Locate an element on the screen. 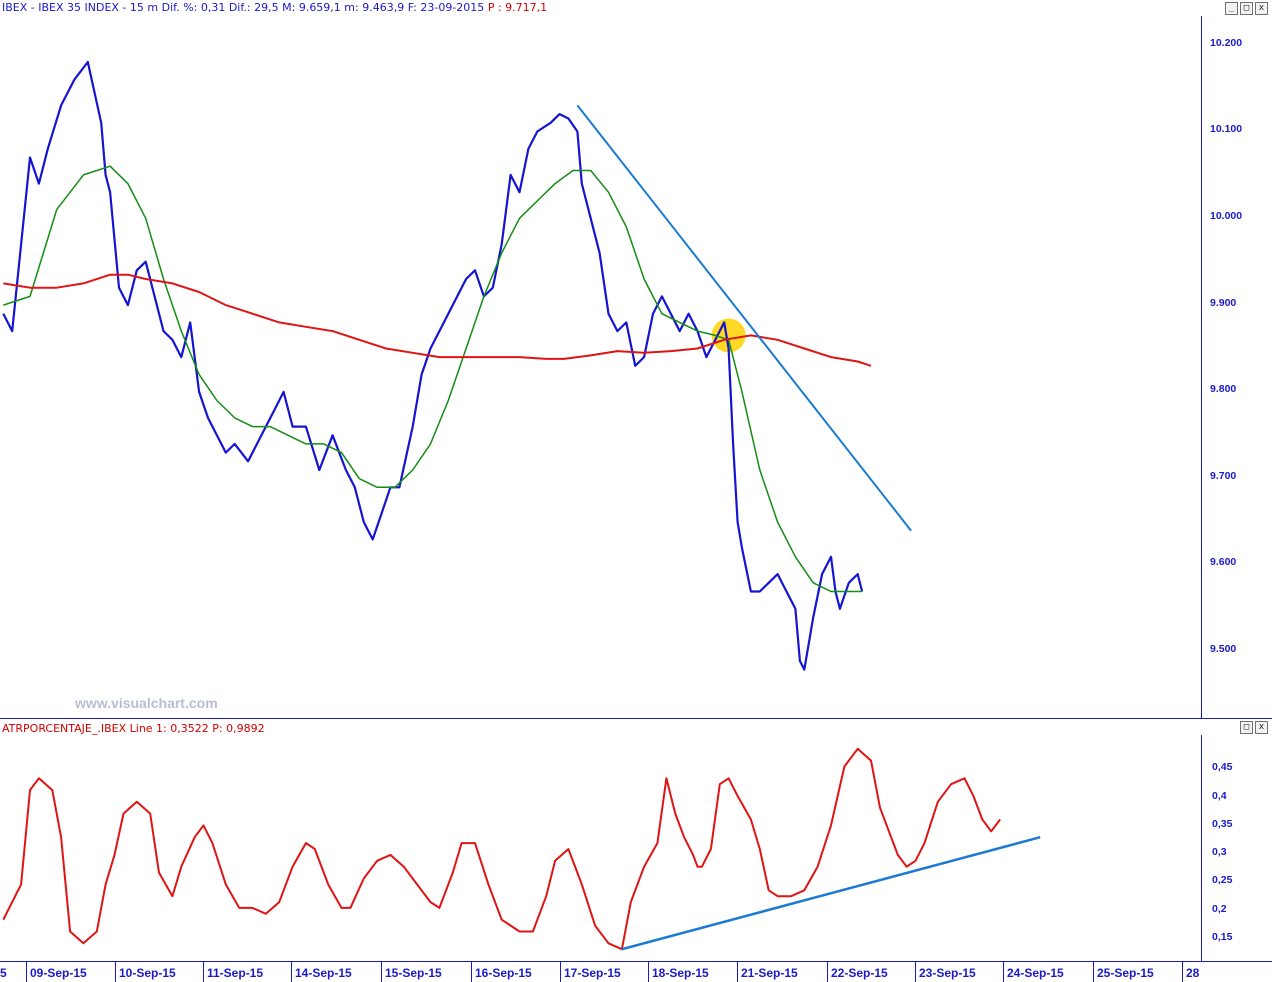 The image size is (1272, 982). date-label: 28 is located at coordinates (1193, 973).